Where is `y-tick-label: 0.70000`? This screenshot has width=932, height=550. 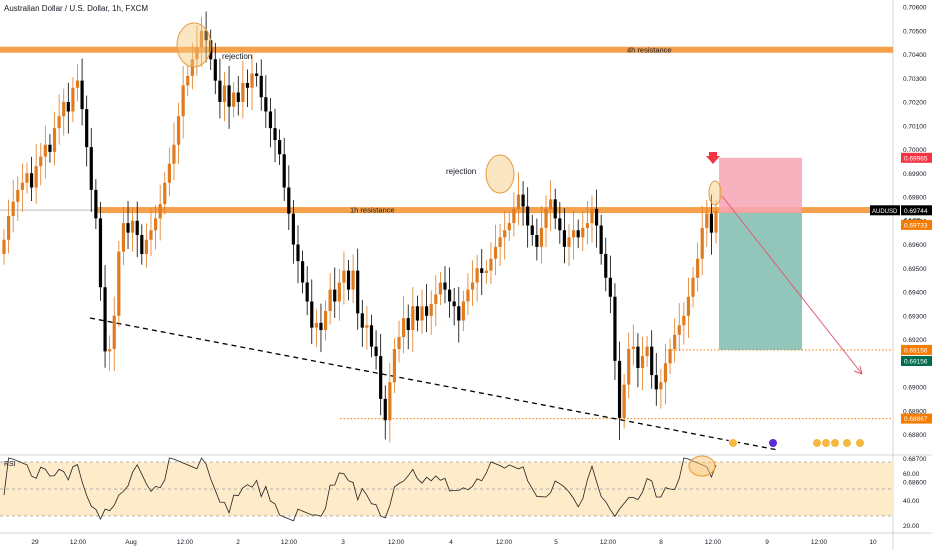
y-tick-label: 0.70000 is located at coordinates (915, 150).